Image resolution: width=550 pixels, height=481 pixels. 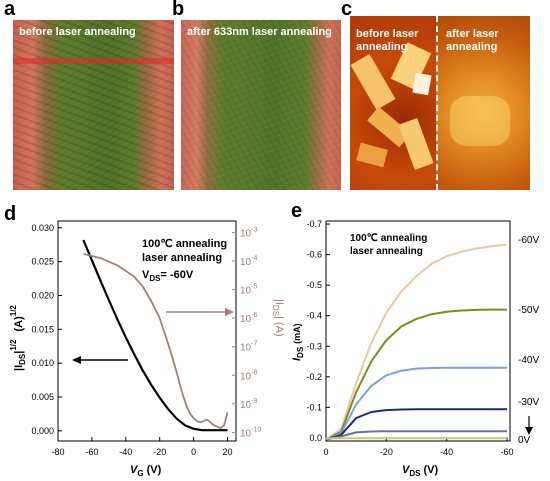 I want to click on divider-line, so click(x=437, y=103).